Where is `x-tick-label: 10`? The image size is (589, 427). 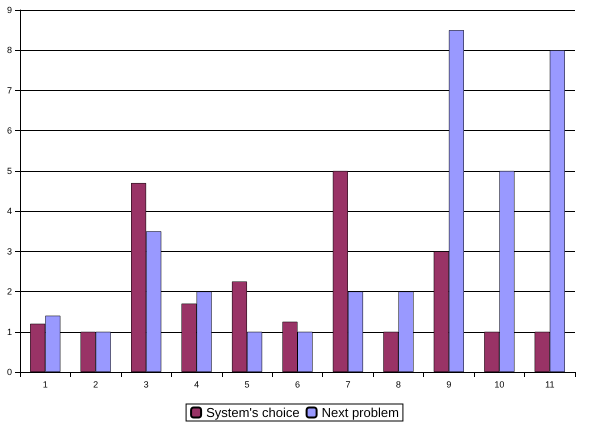
x-tick-label: 10 is located at coordinates (499, 385).